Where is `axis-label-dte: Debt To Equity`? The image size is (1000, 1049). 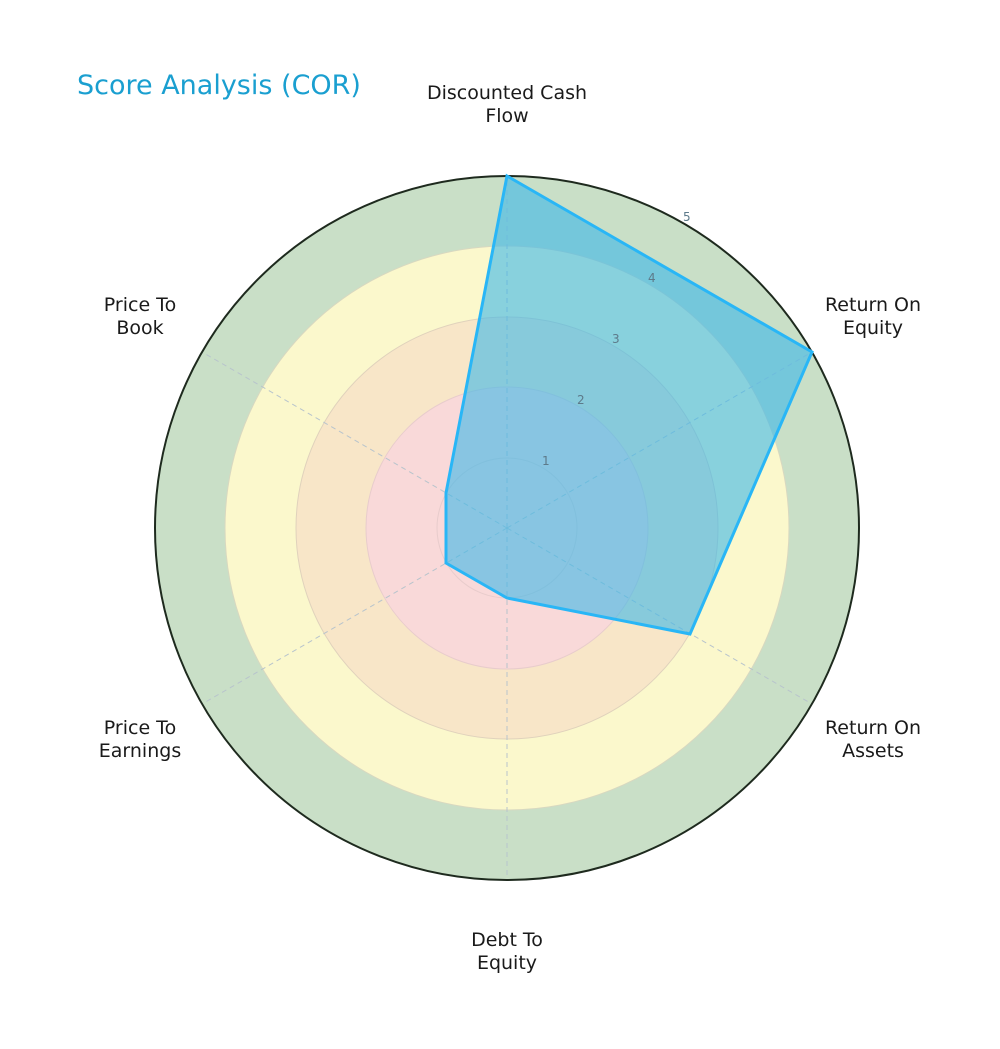 axis-label-dte: Debt To Equity is located at coordinates (507, 951).